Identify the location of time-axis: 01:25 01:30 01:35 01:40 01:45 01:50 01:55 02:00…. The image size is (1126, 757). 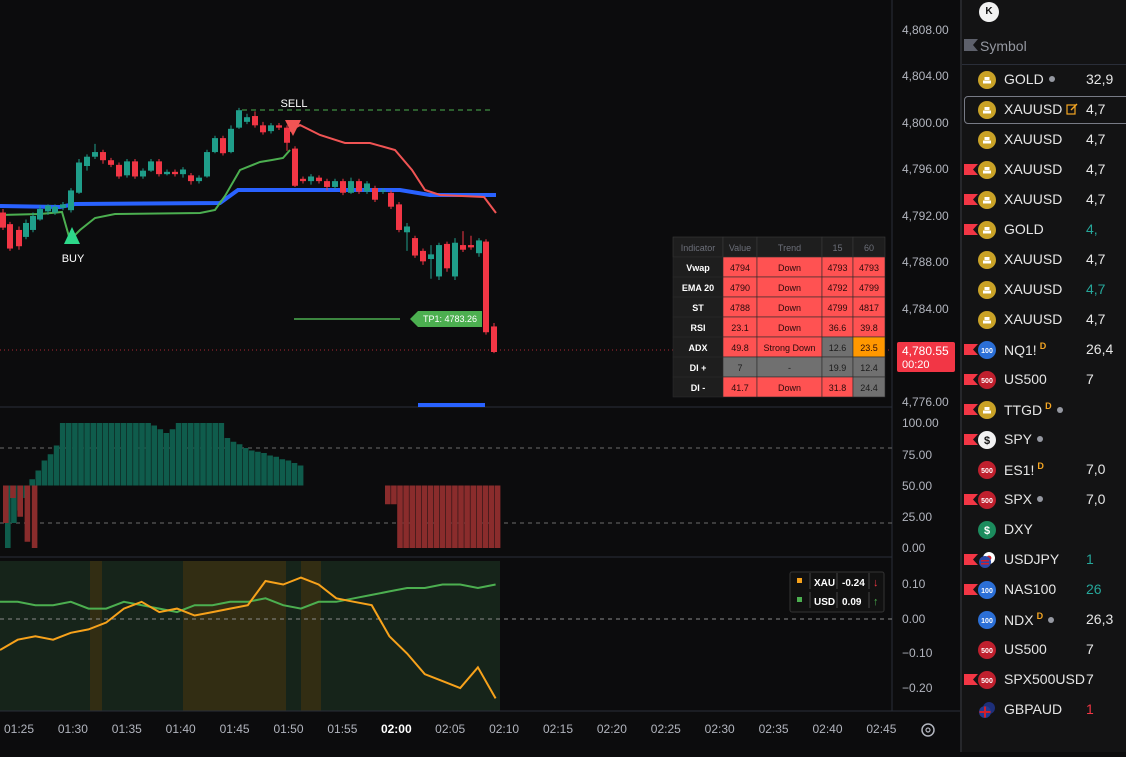
(450, 729).